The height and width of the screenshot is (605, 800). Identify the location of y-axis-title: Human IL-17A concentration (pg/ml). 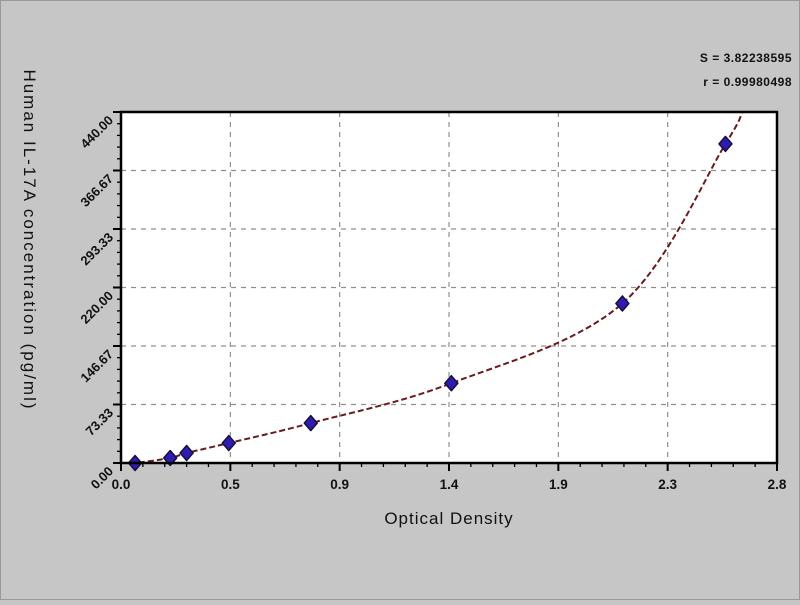
(29, 239).